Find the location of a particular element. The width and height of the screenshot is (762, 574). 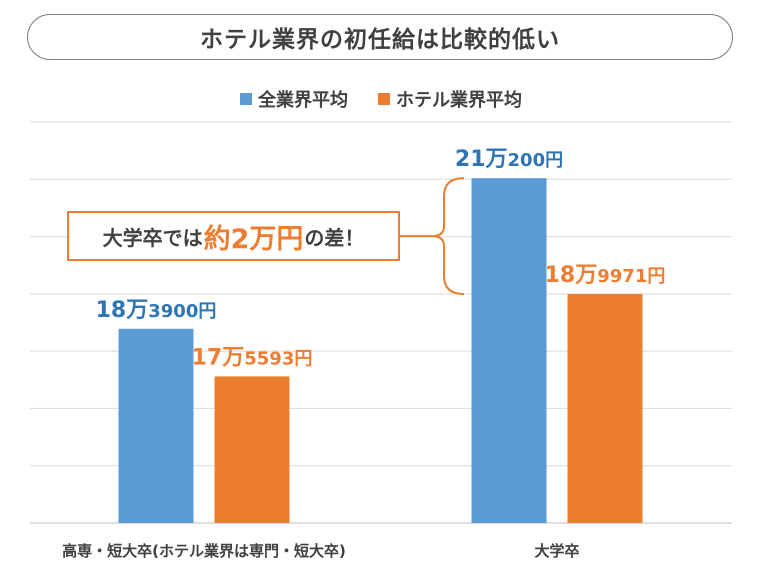

data-label: 17万5593円 is located at coordinates (252, 357).